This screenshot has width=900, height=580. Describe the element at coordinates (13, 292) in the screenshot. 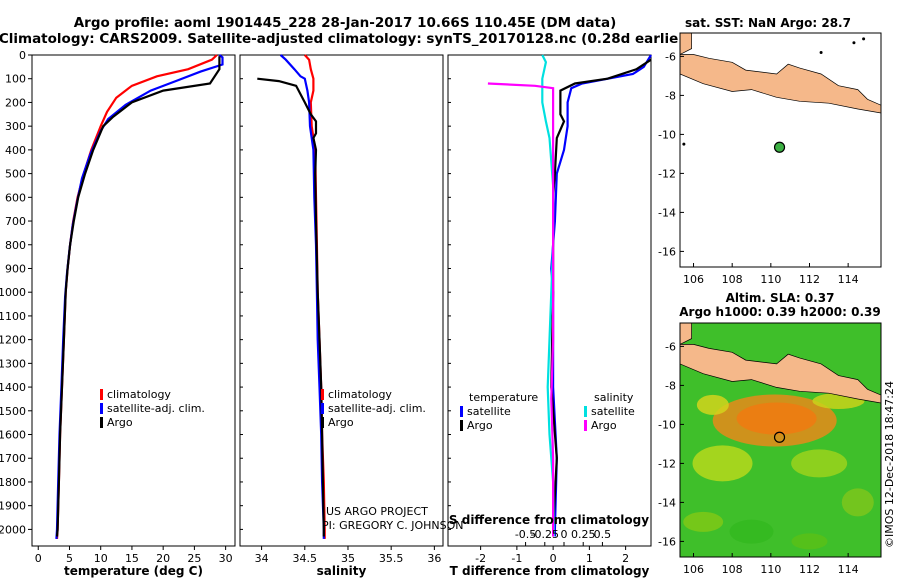

I see `y-tick-label: 1000` at that location.